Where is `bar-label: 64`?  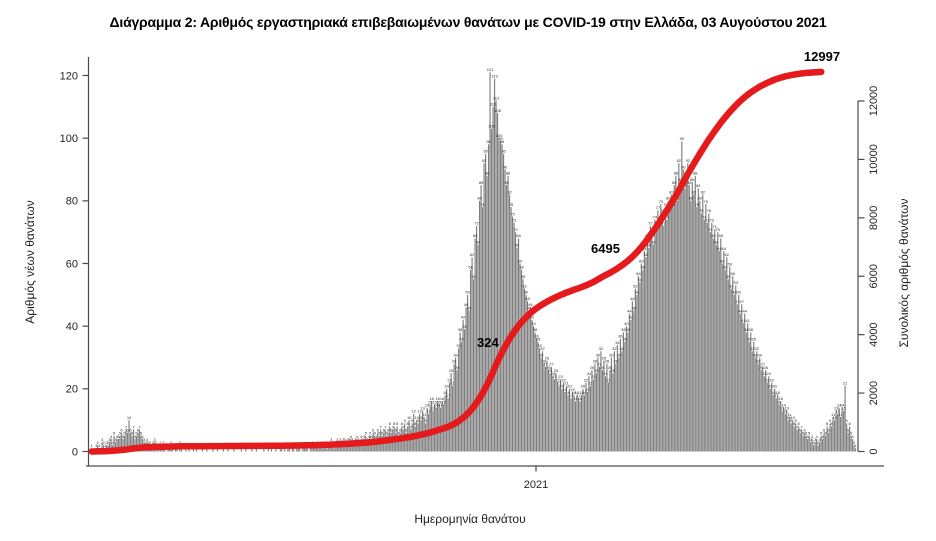 bar-label: 64 is located at coordinates (719, 248).